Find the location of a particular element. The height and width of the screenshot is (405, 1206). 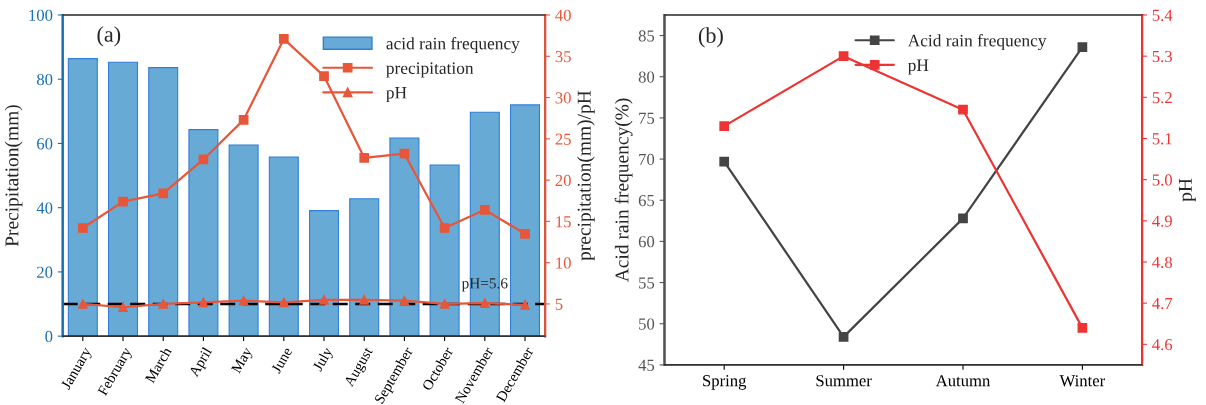

y2-axis-title: precipitation(mm)/pH is located at coordinates (586, 175).